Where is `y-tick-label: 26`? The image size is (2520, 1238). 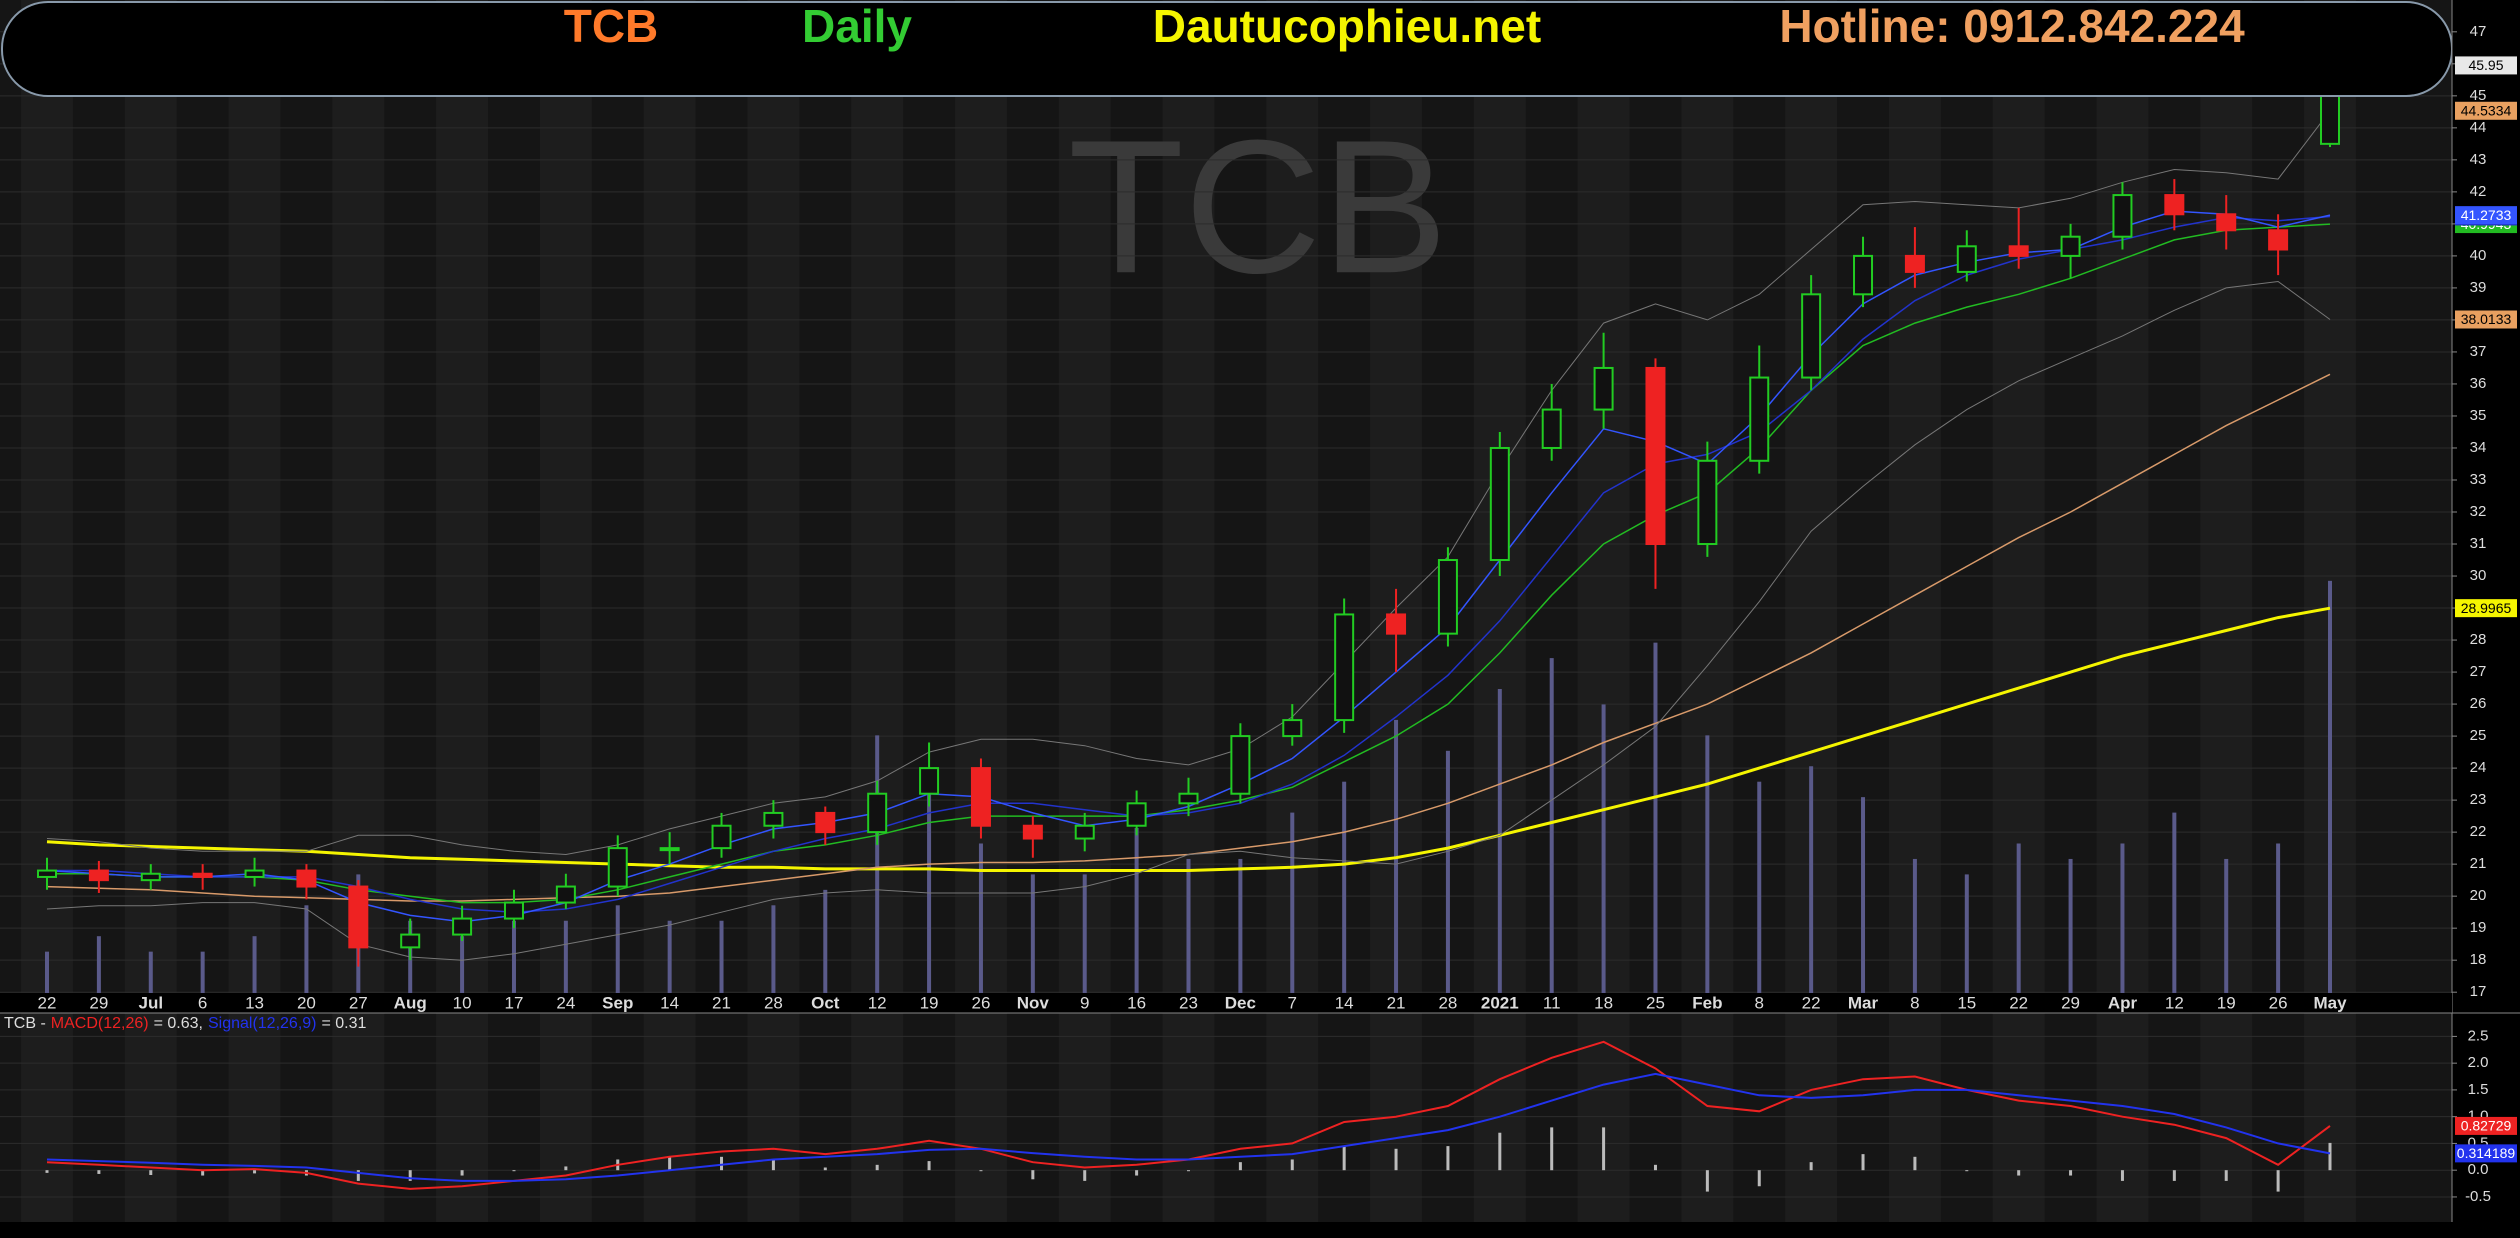
y-tick-label: 26 is located at coordinates (2478, 703).